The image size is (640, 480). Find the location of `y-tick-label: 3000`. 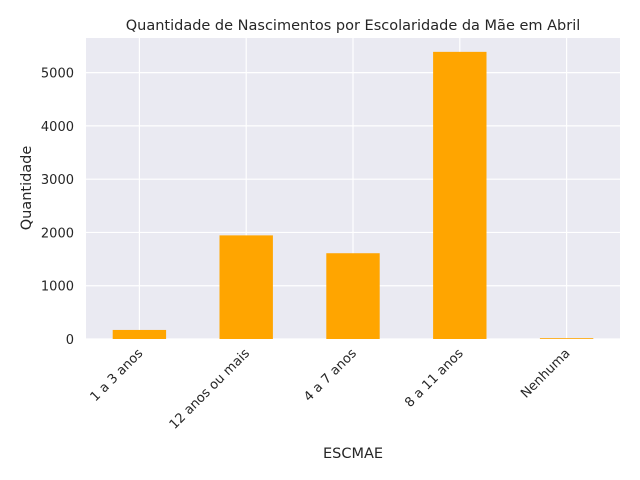

y-tick-label: 3000 is located at coordinates (57, 180).